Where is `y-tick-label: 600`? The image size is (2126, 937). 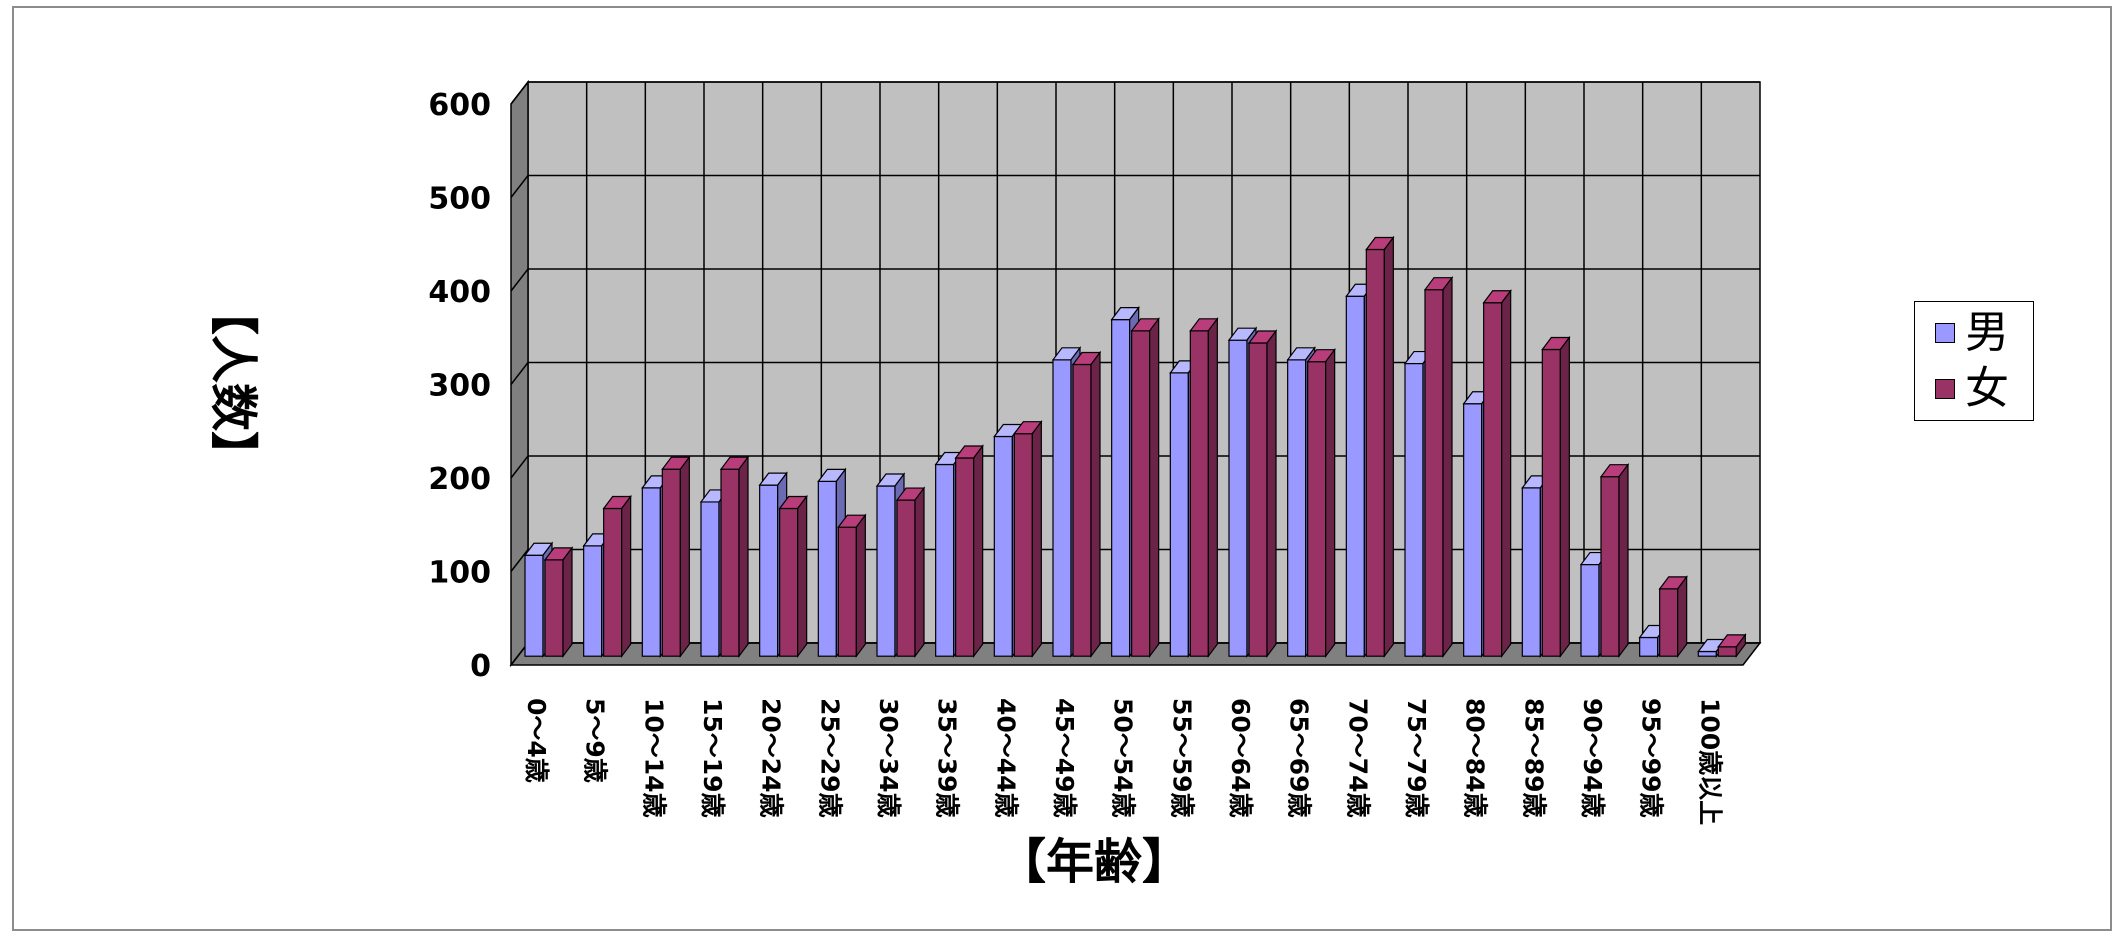 y-tick-label: 600 is located at coordinates (459, 105).